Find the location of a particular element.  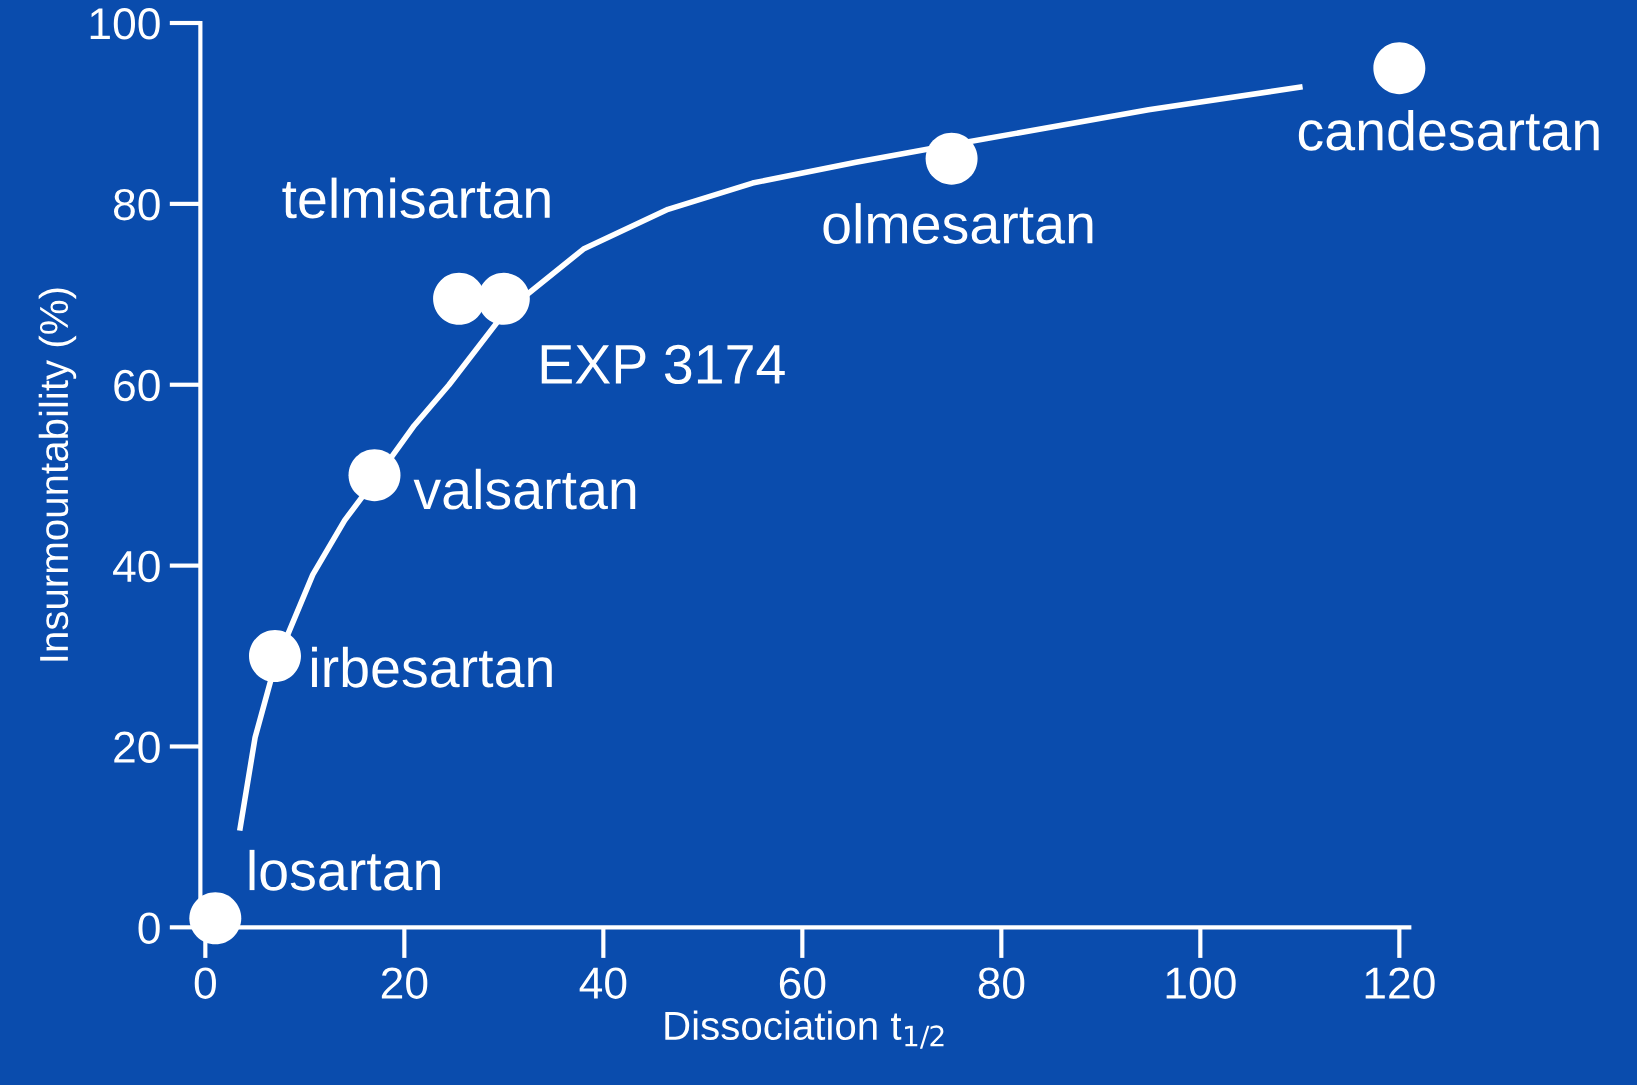

x-tick-label: 40 is located at coordinates (603, 983).